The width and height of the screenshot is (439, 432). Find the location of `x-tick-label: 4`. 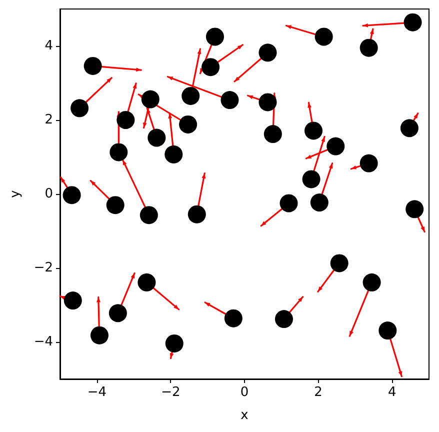

x-tick-label: 4 is located at coordinates (392, 392).